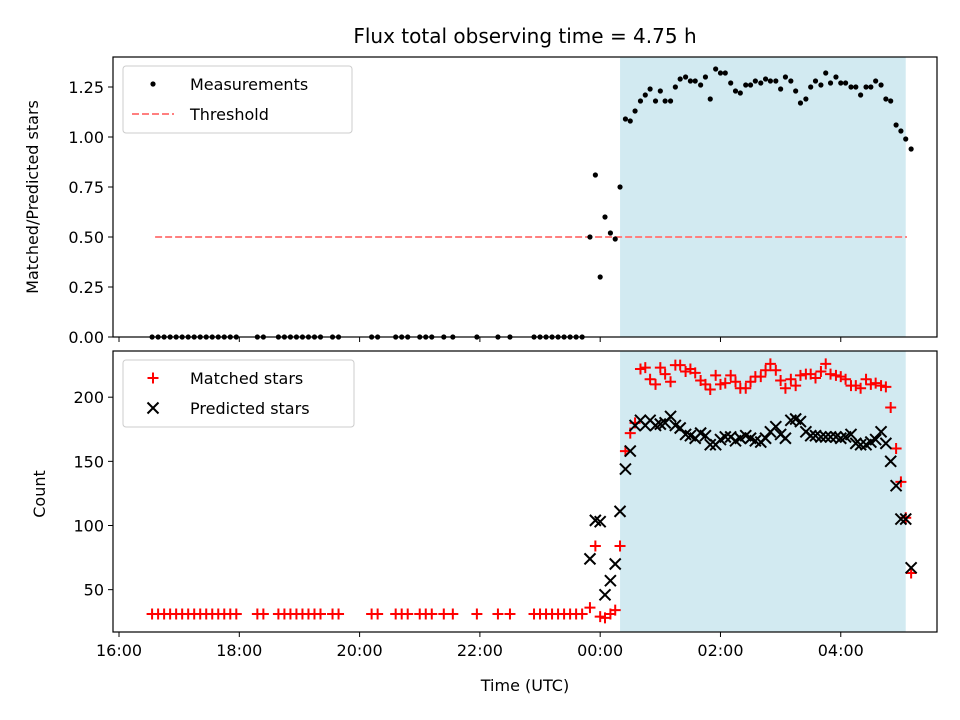  I want to click on x-tick-label: 00:00, so click(600, 650).